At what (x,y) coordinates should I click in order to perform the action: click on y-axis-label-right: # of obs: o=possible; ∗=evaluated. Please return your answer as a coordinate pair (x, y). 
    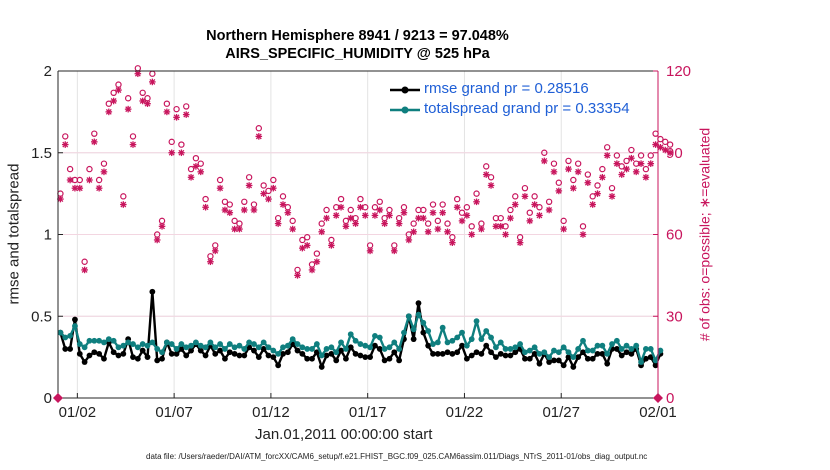
    Looking at the image, I should click on (704, 234).